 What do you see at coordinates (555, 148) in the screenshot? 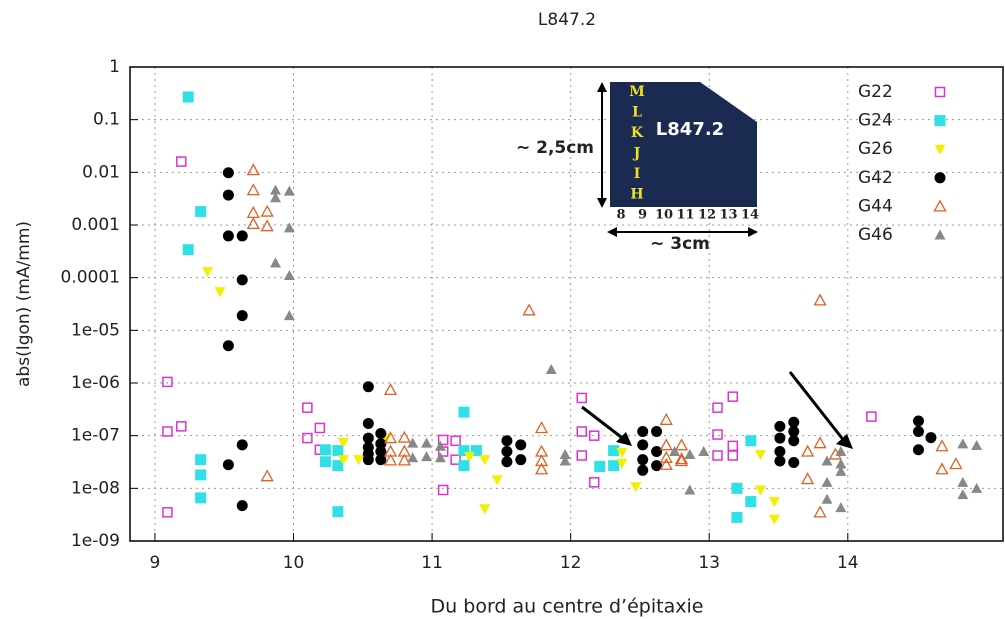
I see `height-label: ~ 2,5cm` at bounding box center [555, 148].